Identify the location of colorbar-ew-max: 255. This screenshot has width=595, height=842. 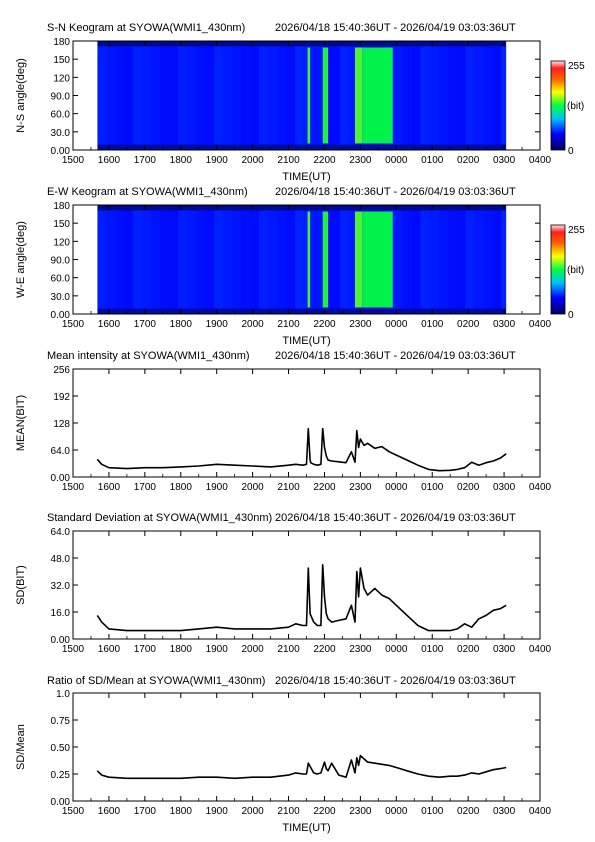
(576, 230).